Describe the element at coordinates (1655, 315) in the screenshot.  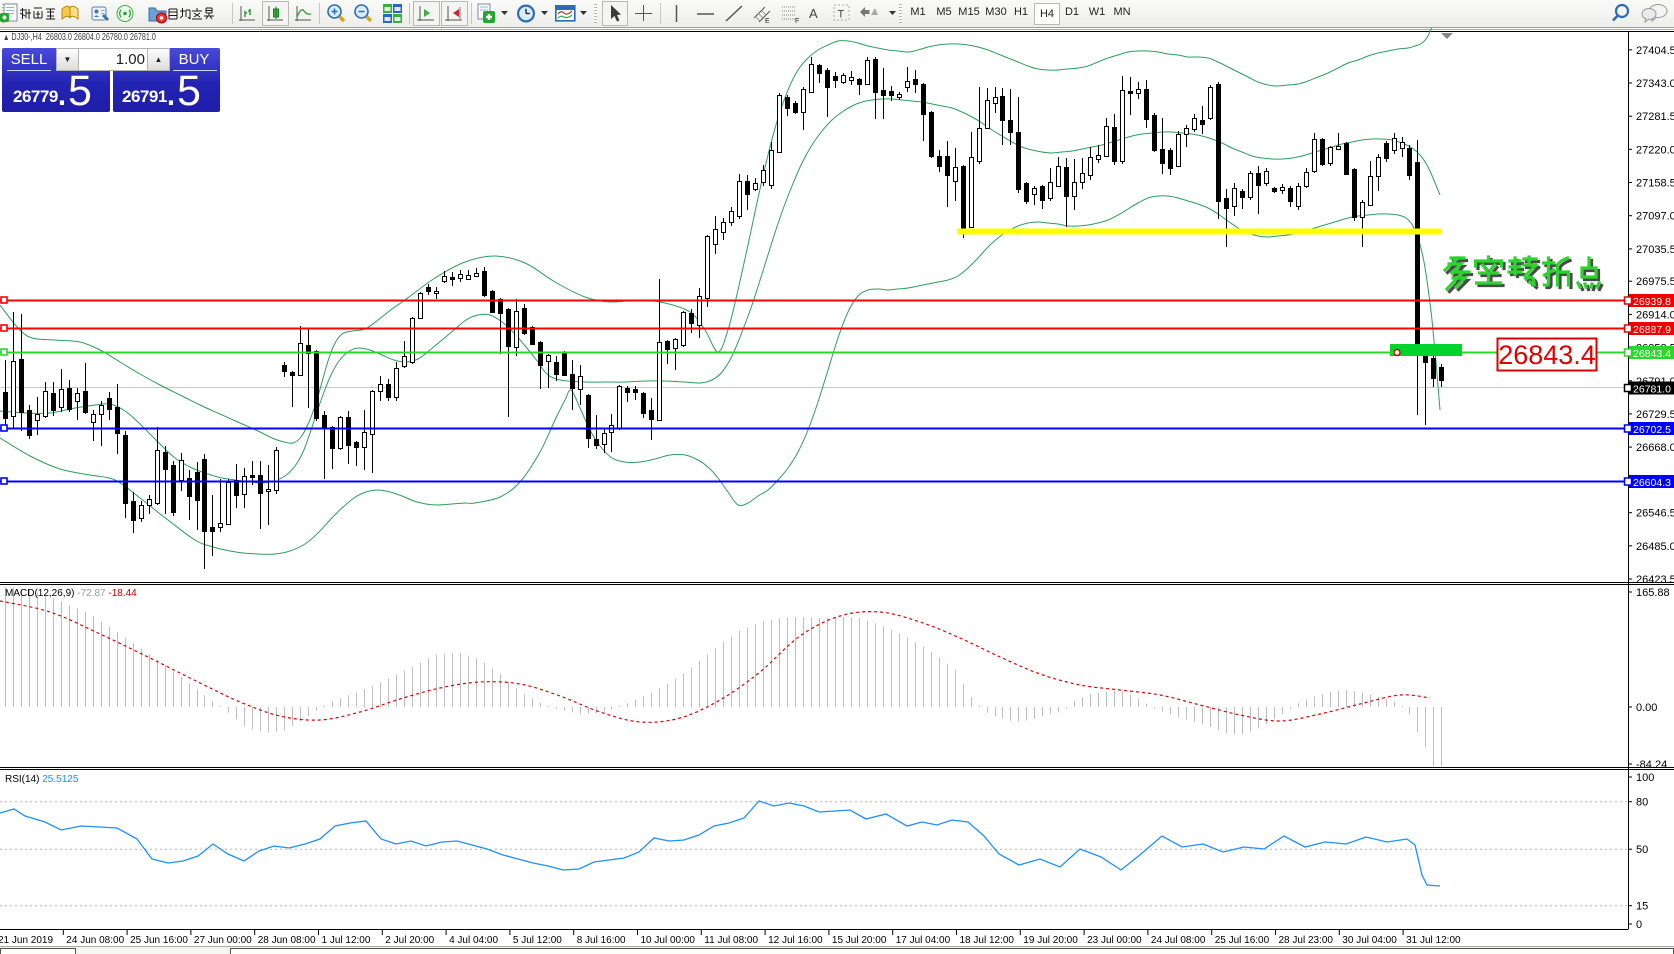
I see `svg-text: 26914.0` at that location.